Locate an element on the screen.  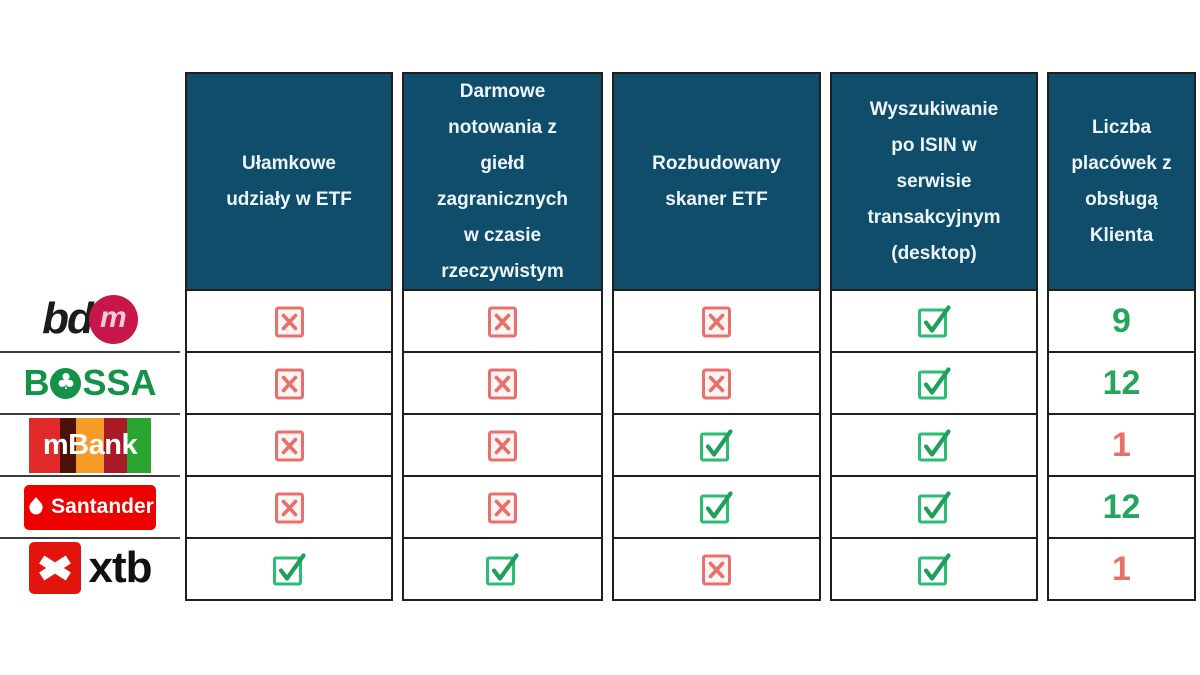
branch-count-cell: 9 is located at coordinates (1121, 322).